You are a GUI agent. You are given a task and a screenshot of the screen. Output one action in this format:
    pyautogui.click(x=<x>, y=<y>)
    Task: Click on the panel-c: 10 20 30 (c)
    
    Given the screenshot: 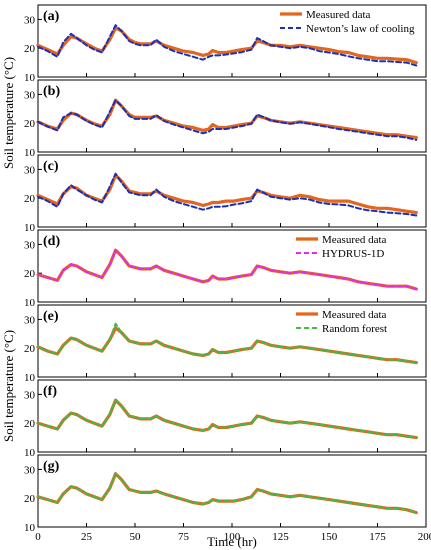 What is the action you would take?
    pyautogui.click(x=225, y=194)
    